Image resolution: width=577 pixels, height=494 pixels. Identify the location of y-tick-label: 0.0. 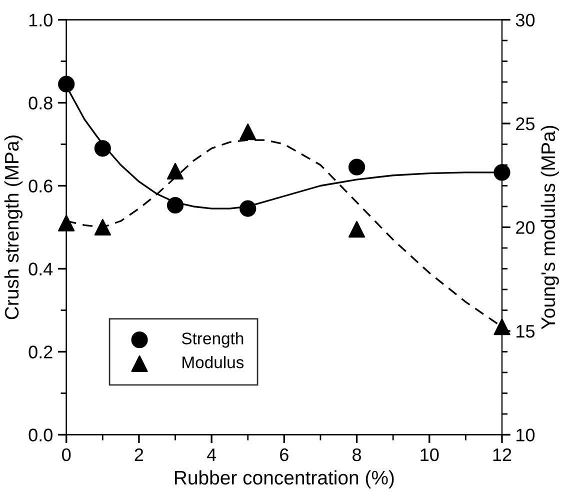
(40, 435).